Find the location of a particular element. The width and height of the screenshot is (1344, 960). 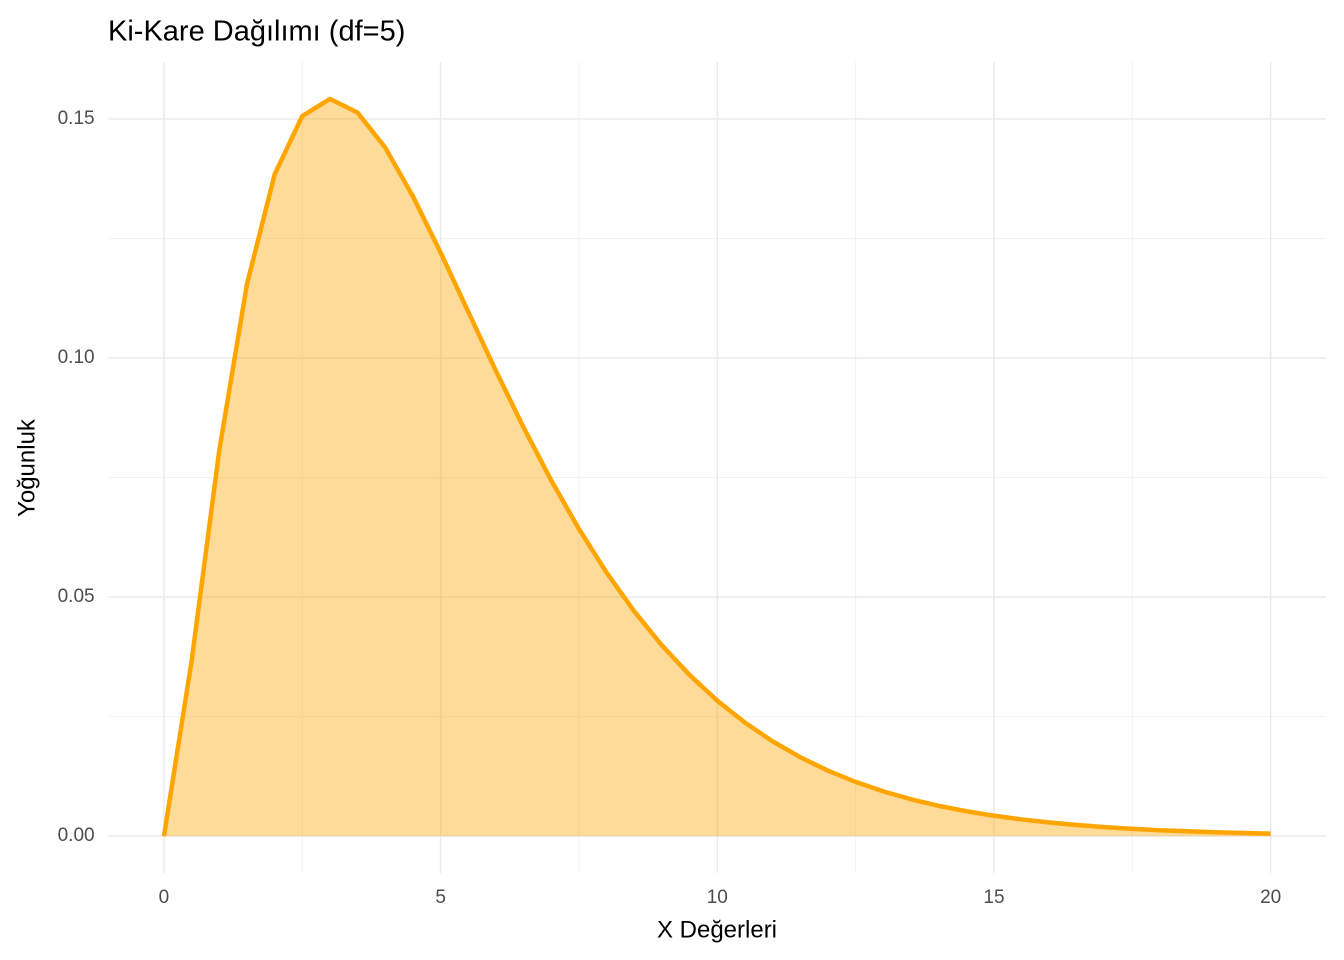

y-tick-label: 0.15 is located at coordinates (76, 118).